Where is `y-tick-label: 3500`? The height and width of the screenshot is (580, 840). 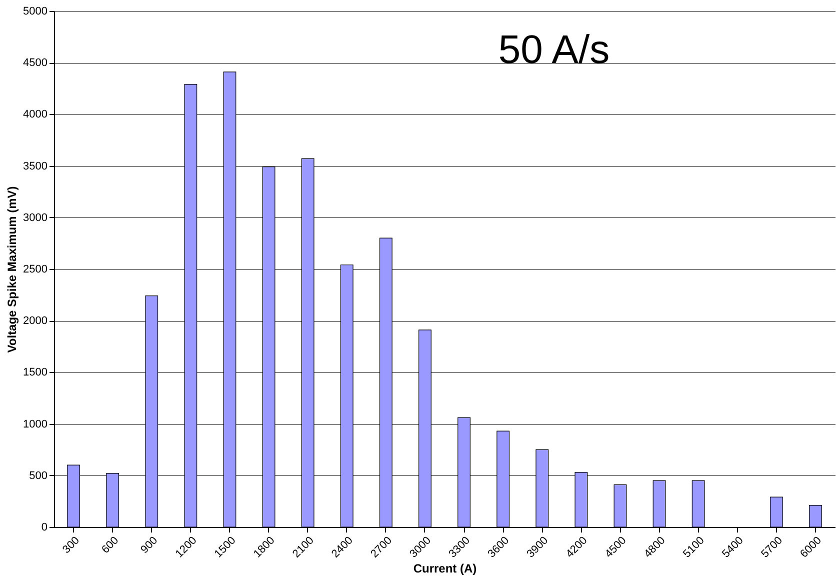 y-tick-label: 3500 is located at coordinates (35, 166).